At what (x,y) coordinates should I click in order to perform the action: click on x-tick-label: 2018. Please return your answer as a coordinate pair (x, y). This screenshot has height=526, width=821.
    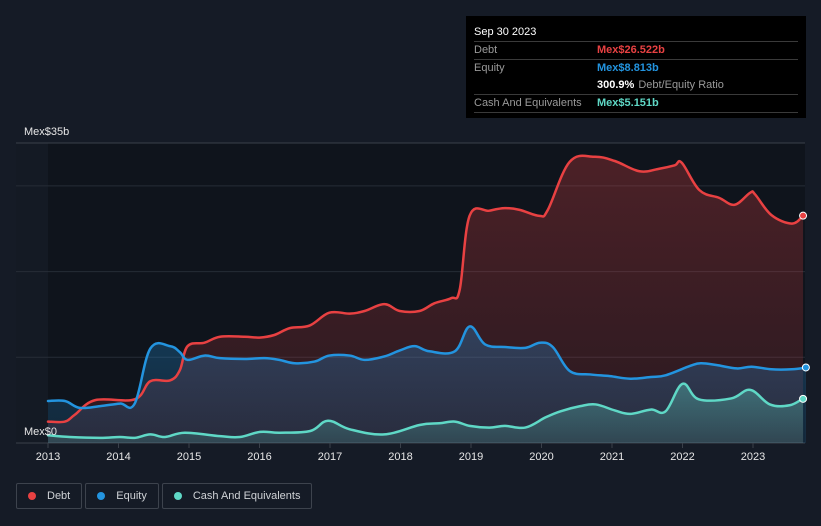
    Looking at the image, I should click on (400, 457).